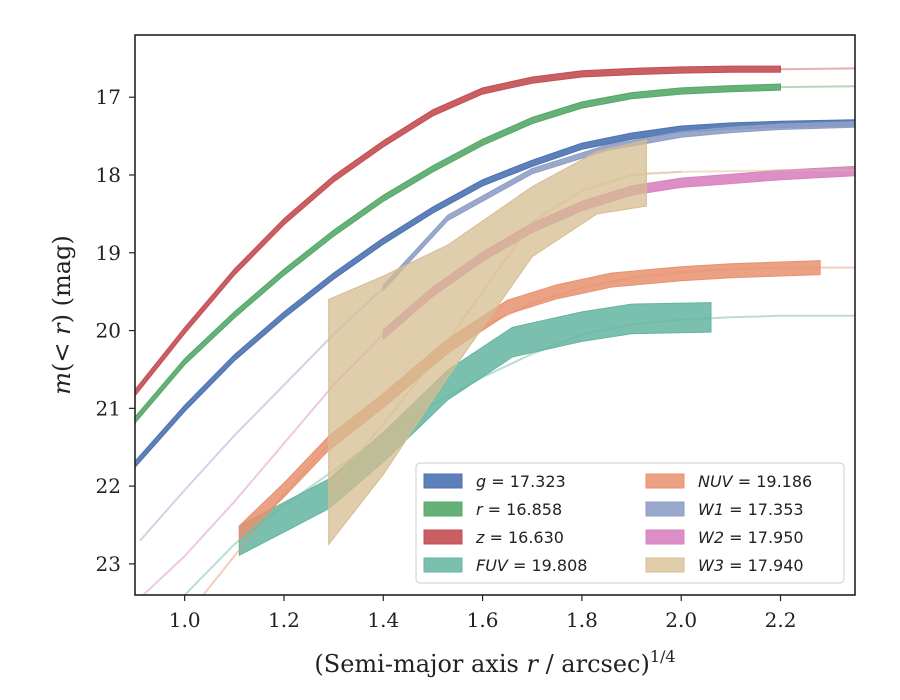 The height and width of the screenshot is (700, 900). Describe the element at coordinates (817, 69) in the screenshot. I see `series-z-model-line` at that location.